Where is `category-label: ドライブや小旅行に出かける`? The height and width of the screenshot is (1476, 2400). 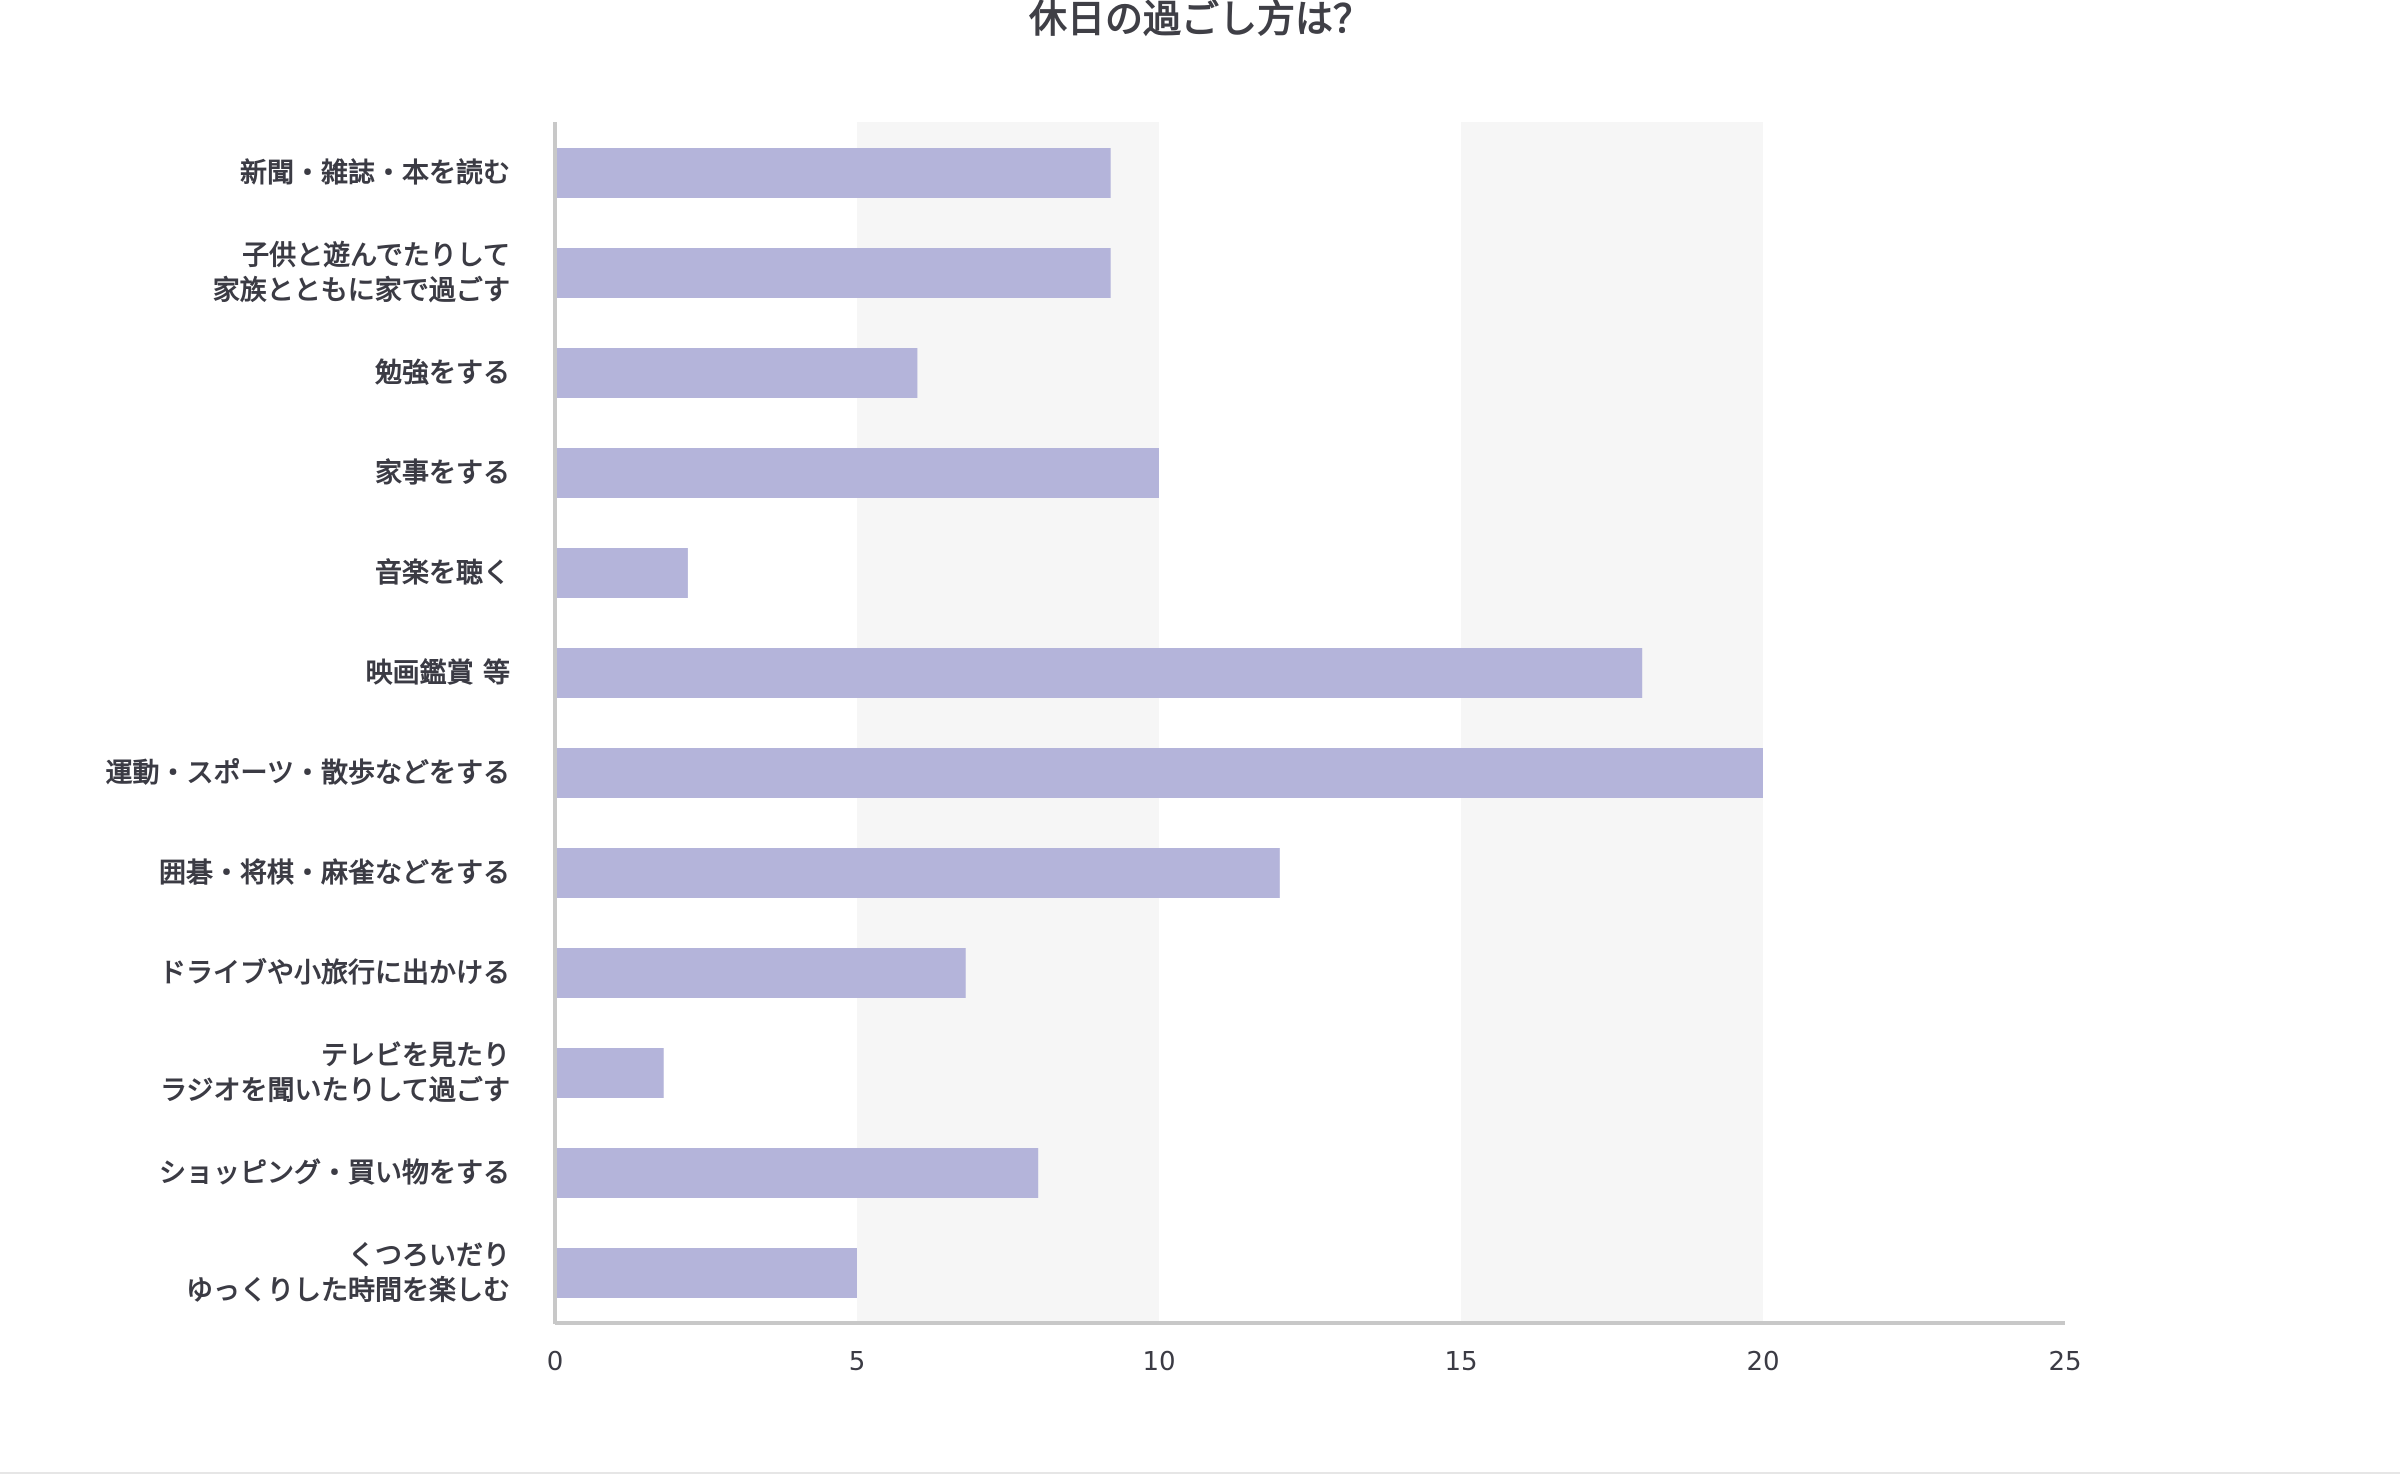 category-label: ドライブや小旅行に出かける is located at coordinates (334, 973).